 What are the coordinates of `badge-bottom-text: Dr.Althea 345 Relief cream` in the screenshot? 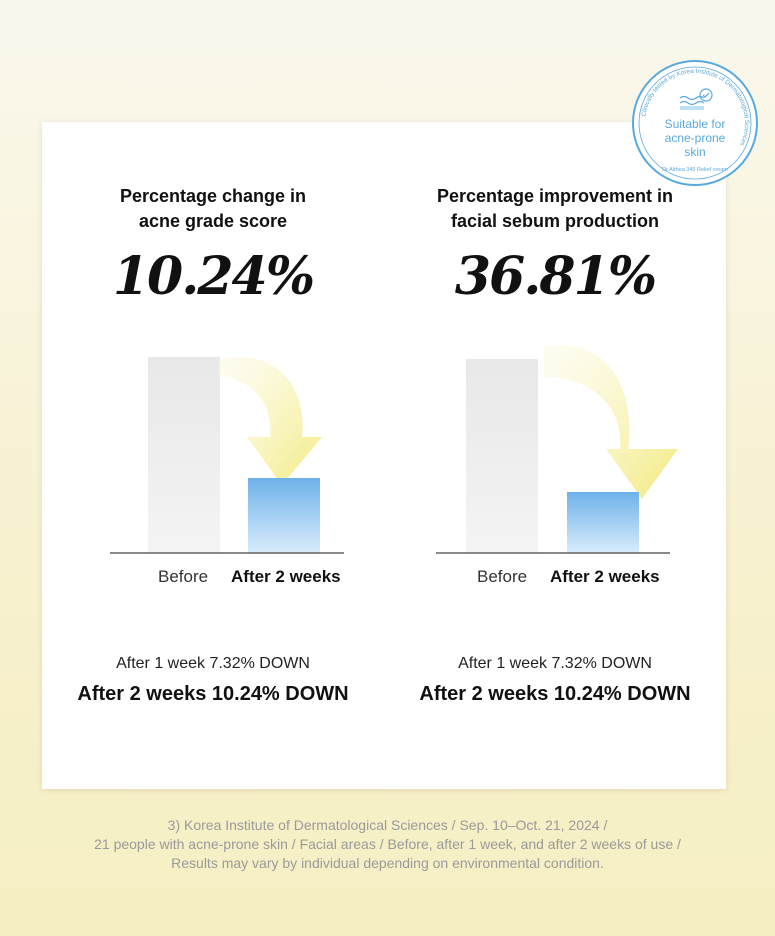 It's located at (695, 170).